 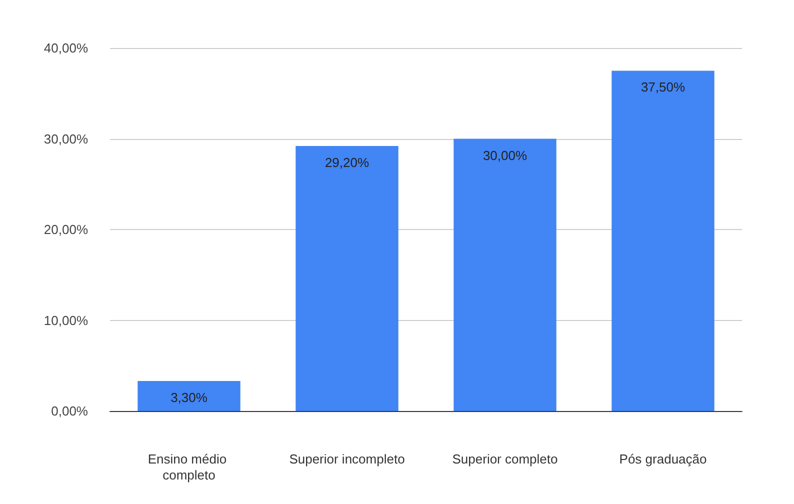 I want to click on y-tick-label: 40,00%, so click(x=66, y=48).